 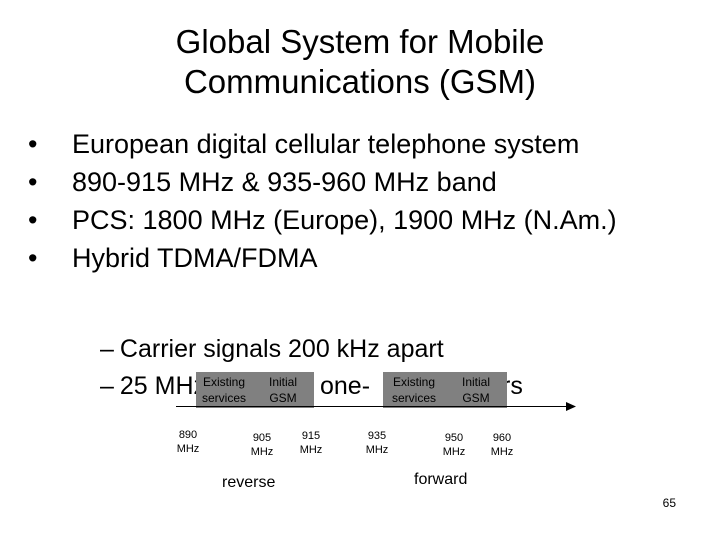 What do you see at coordinates (281, 349) in the screenshot?
I see `sub-bullet-text: Carrier signals 200 kHz apart` at bounding box center [281, 349].